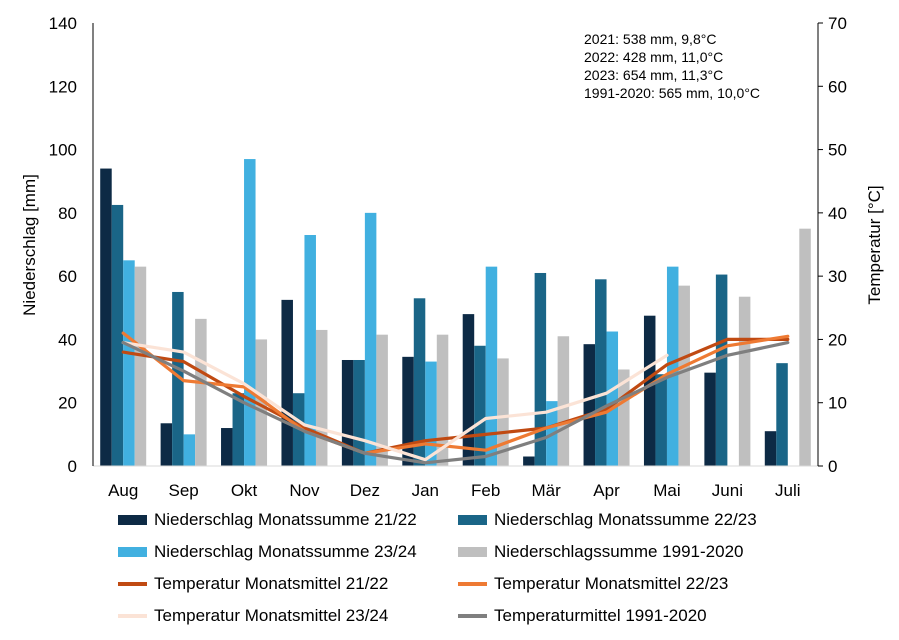 This screenshot has width=899, height=640. I want to click on y-right-tick-label: 20, so click(837, 339).